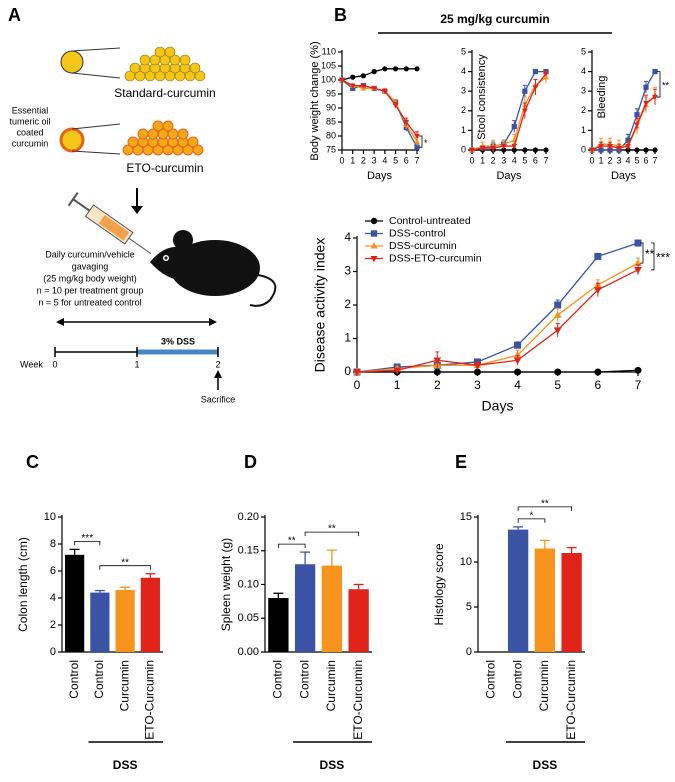 This screenshot has height=782, width=675. Describe the element at coordinates (30, 110) in the screenshot. I see `eto-note: Essential` at that location.